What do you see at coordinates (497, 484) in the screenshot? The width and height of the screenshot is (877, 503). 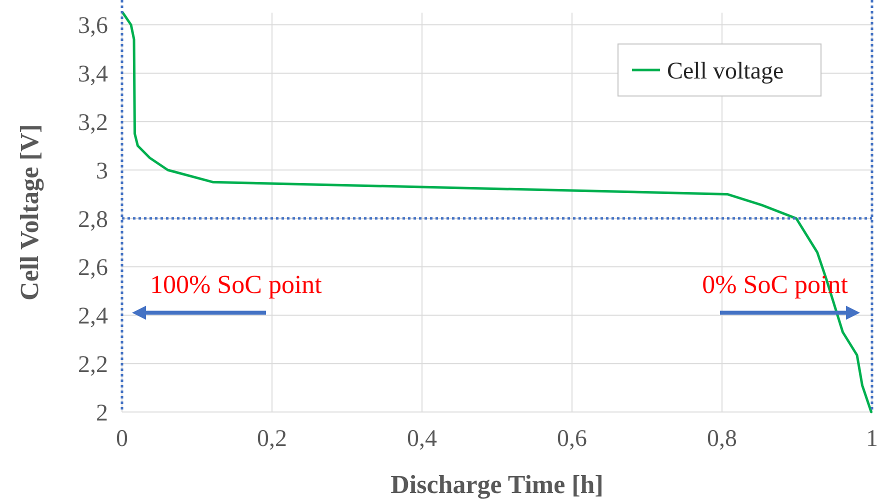 I see `x-axis-title: Discharge Time [h]` at bounding box center [497, 484].